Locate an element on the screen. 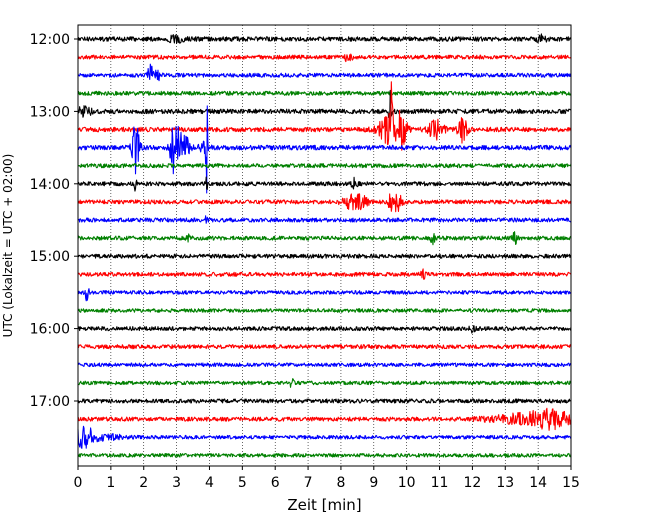 The height and width of the screenshot is (520, 650). x-tick-label: 10 is located at coordinates (407, 483).